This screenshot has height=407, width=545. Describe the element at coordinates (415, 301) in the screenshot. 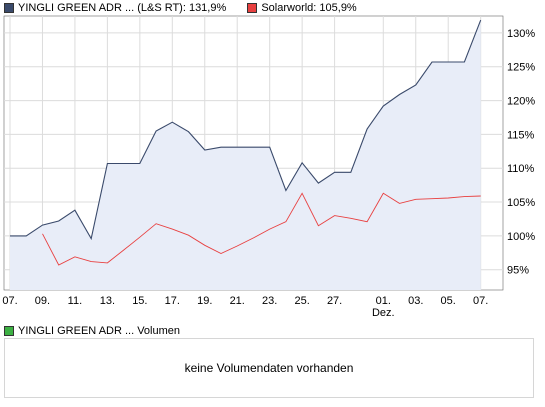

I see `x-tick-label: 03.` at that location.